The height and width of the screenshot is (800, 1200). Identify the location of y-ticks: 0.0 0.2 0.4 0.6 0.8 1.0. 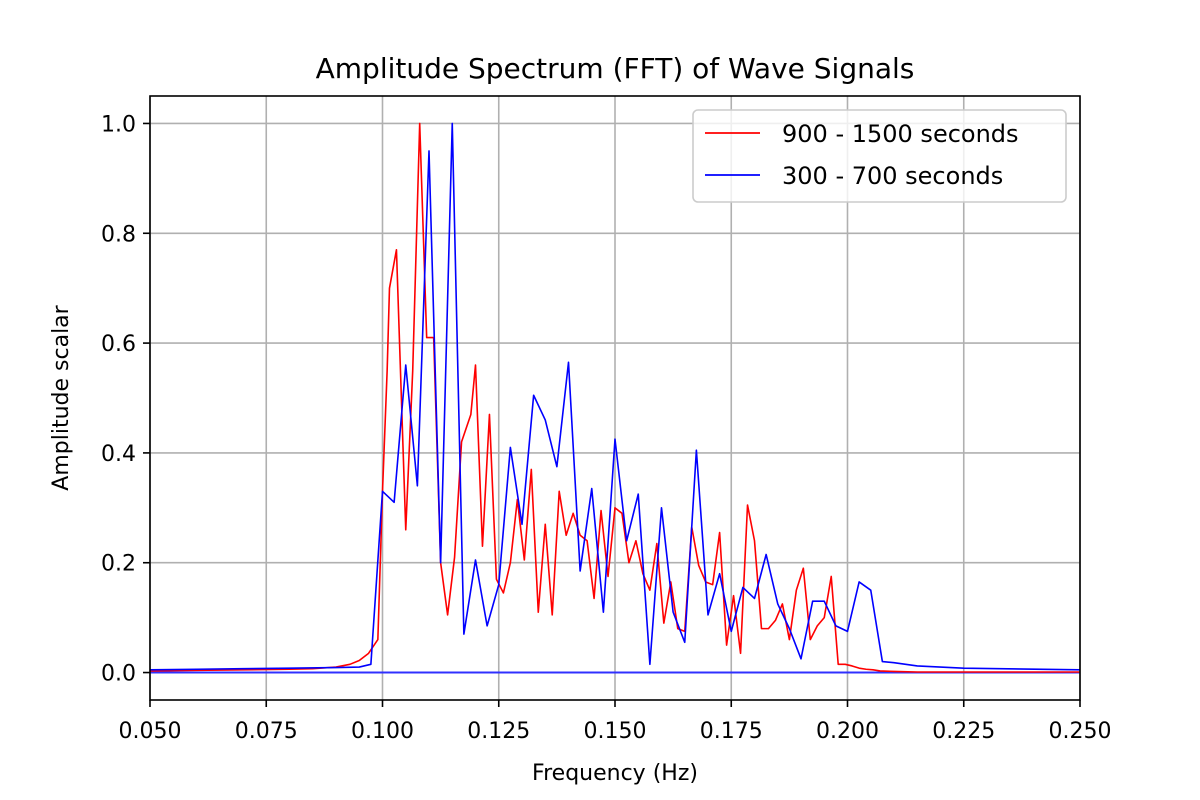
(125, 399).